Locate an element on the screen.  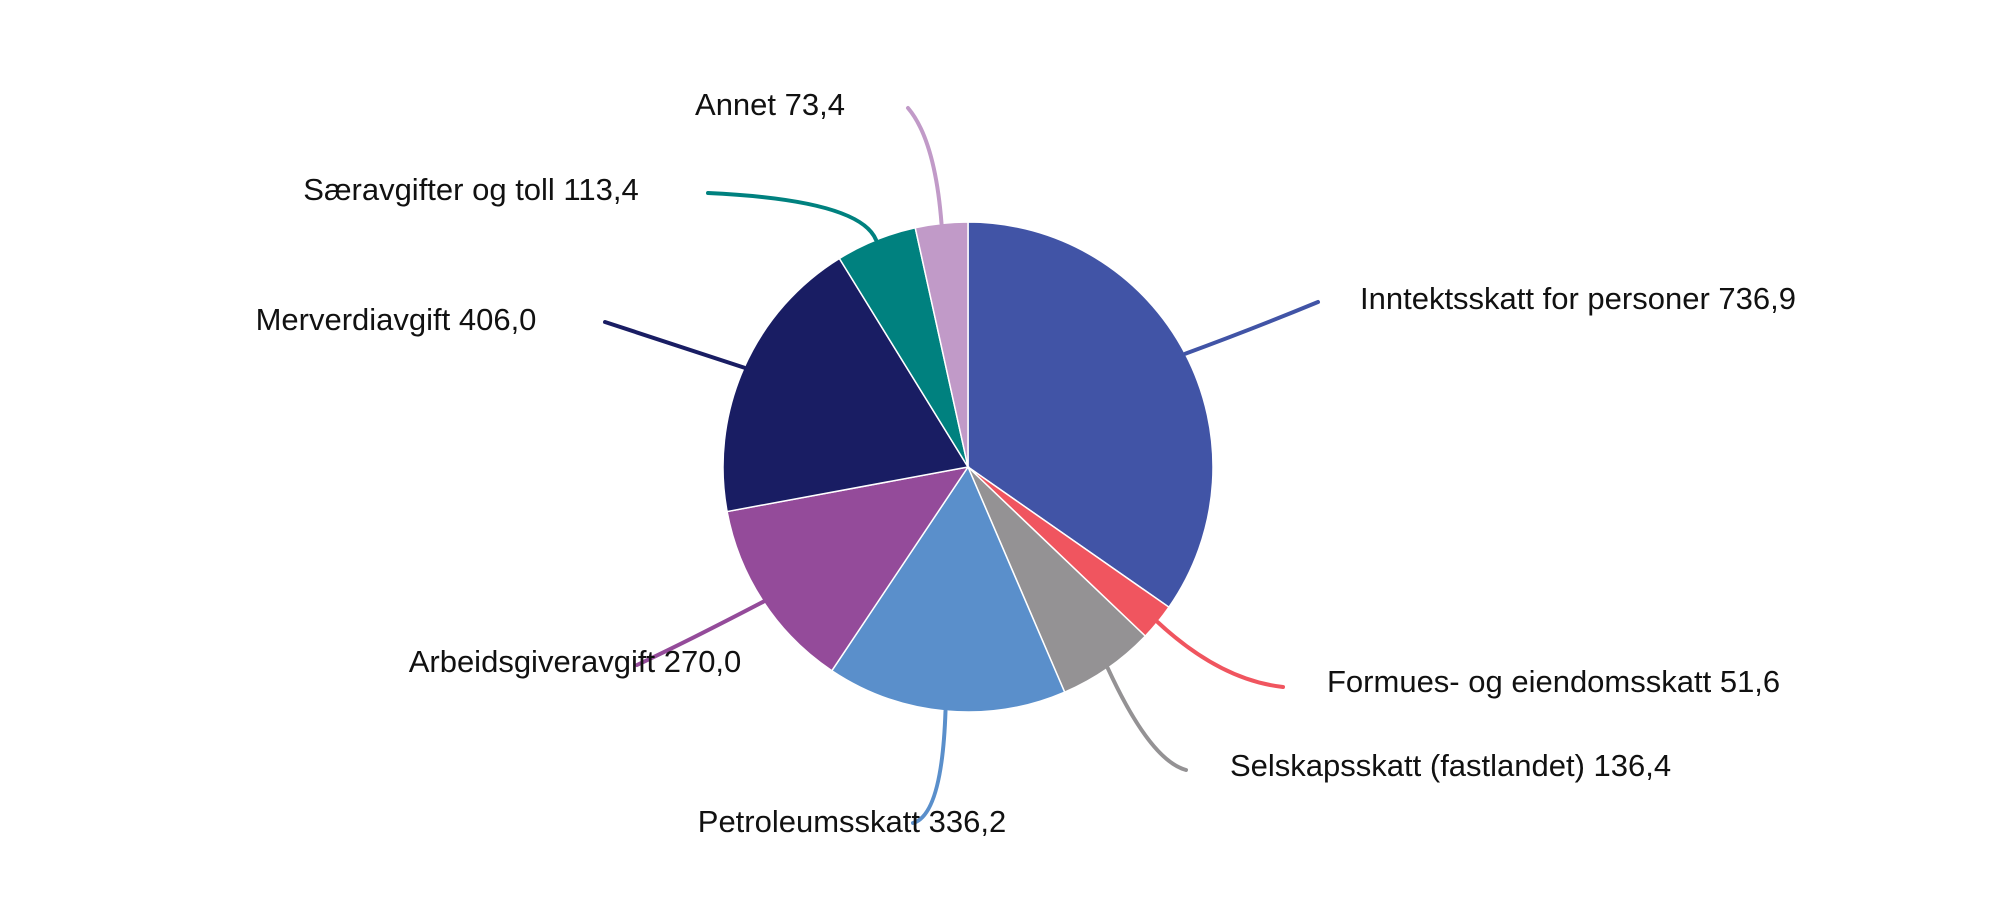
leader-line-selskapsskatt-fastlandet is located at coordinates (1146, 719).